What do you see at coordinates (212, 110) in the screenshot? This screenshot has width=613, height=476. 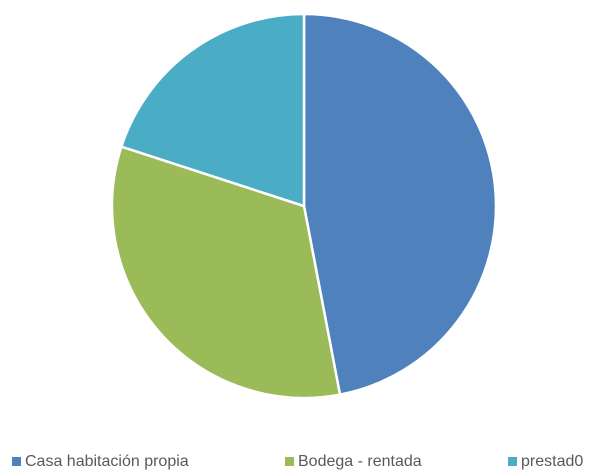 I see `pie-slice` at bounding box center [212, 110].